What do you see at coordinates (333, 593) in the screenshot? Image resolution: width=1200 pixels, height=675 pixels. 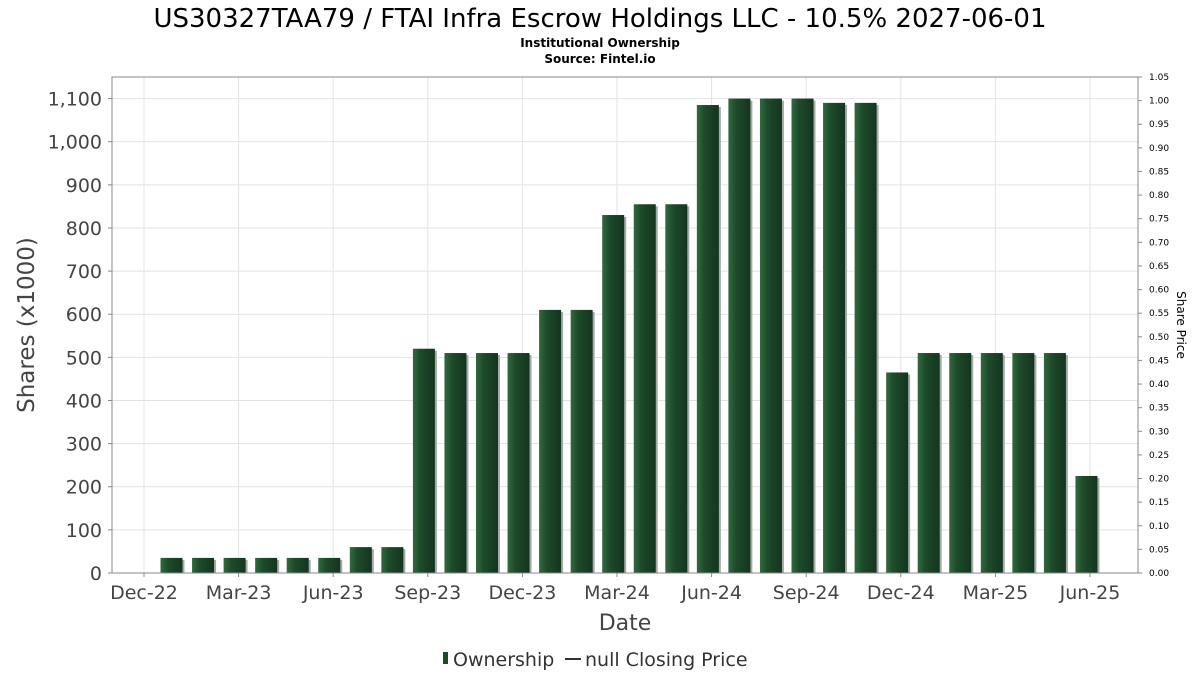 I see `x-tick-label: Jun-23` at bounding box center [333, 593].